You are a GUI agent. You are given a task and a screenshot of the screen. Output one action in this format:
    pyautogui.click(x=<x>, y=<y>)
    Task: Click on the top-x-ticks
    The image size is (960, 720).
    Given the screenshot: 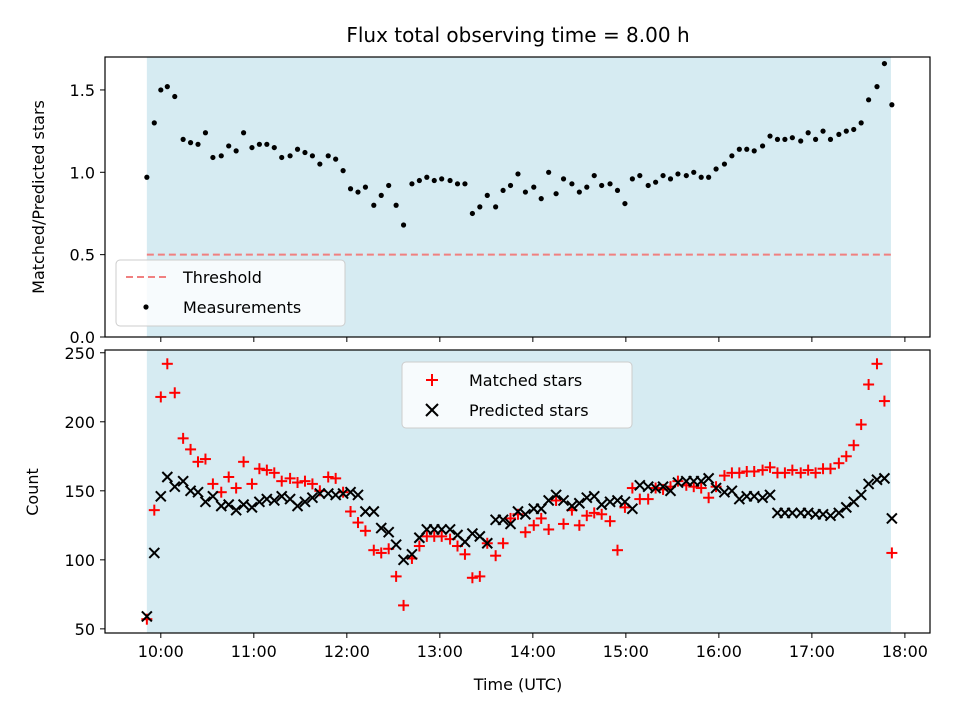 What is the action you would take?
    pyautogui.click(x=533, y=339)
    